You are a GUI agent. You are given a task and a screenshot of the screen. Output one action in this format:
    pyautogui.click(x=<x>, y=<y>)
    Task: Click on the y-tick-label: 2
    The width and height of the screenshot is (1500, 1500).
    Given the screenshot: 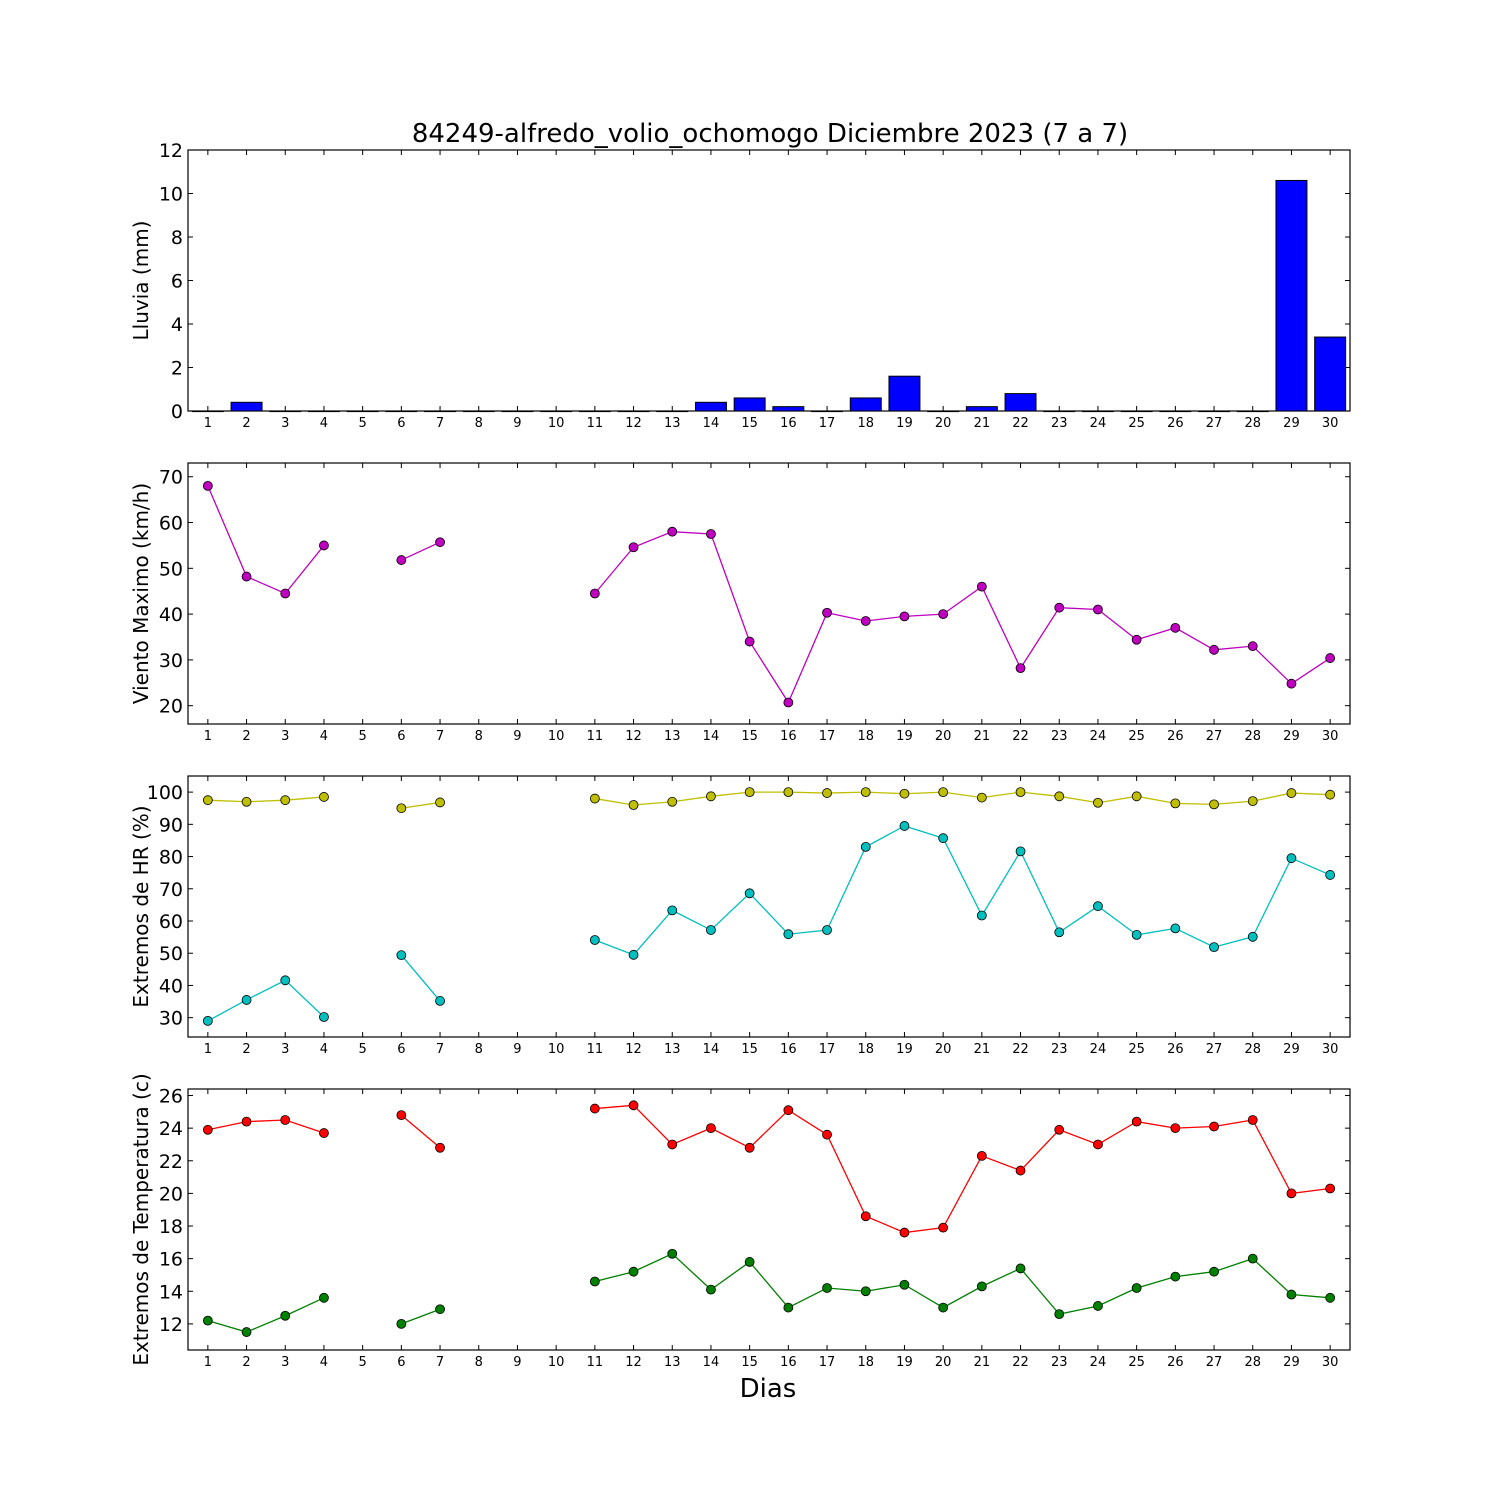 What is the action you would take?
    pyautogui.click(x=177, y=369)
    